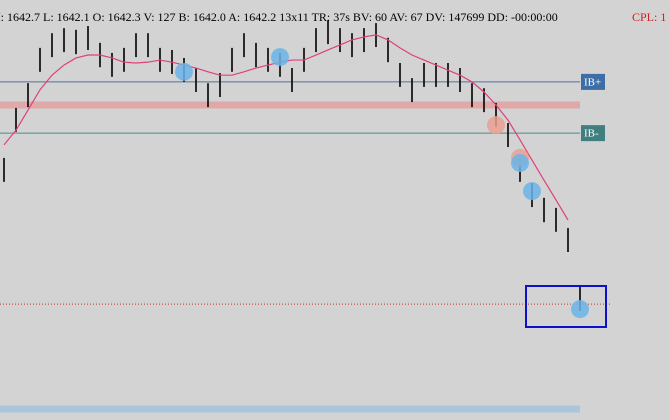 The image size is (670, 420). Describe the element at coordinates (649, 17) in the screenshot. I see `header-extra: CPL: 1` at that location.